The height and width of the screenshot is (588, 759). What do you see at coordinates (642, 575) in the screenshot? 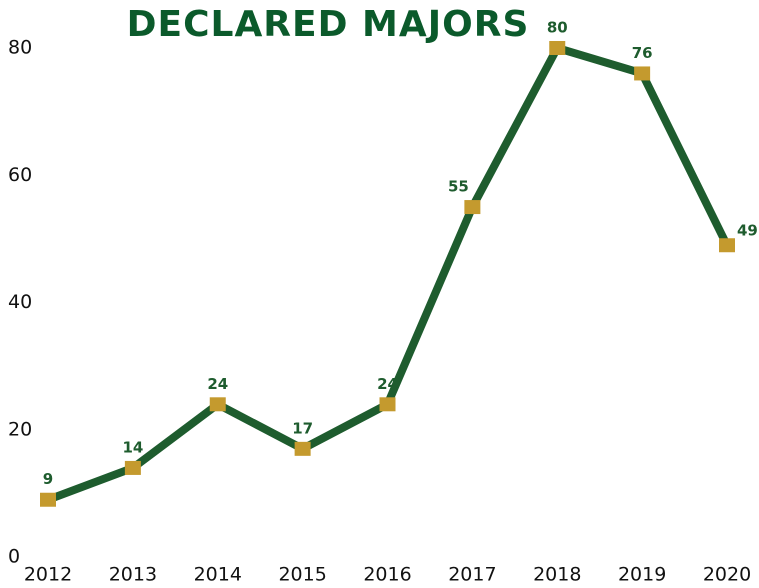
I see `x-tick-label: 2019` at bounding box center [642, 575].